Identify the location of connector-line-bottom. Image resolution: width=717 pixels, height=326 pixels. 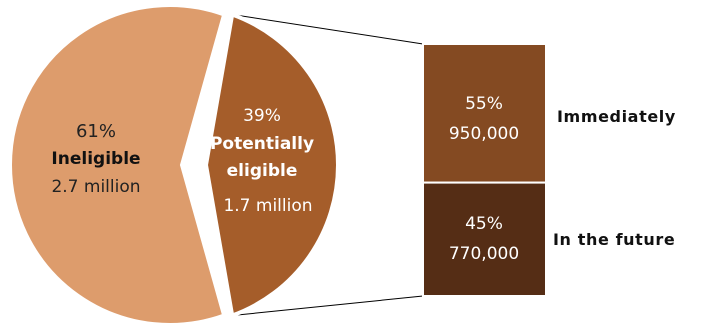
(328, 306).